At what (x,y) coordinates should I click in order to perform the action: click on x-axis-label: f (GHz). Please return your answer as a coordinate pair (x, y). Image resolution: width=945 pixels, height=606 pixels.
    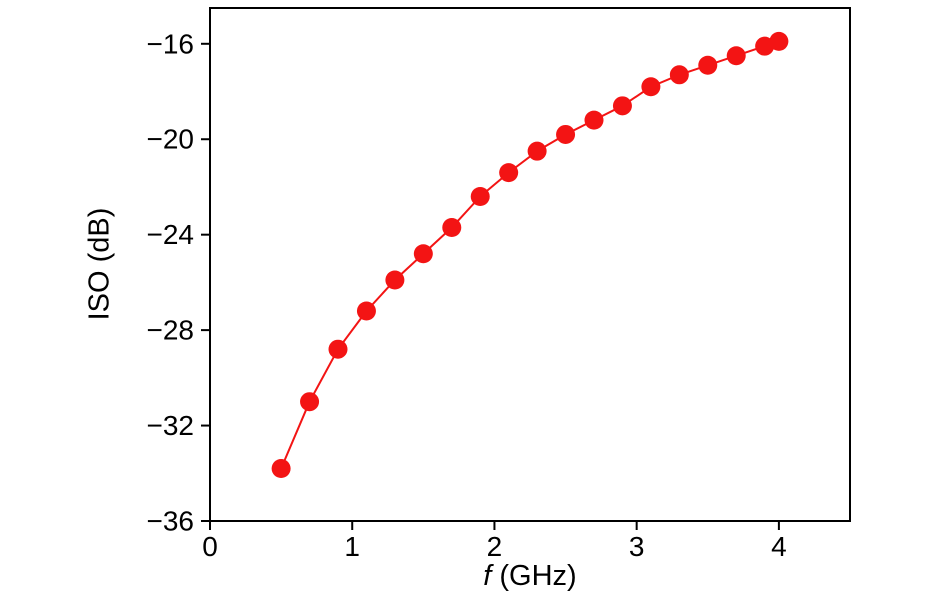
    Looking at the image, I should click on (530, 576).